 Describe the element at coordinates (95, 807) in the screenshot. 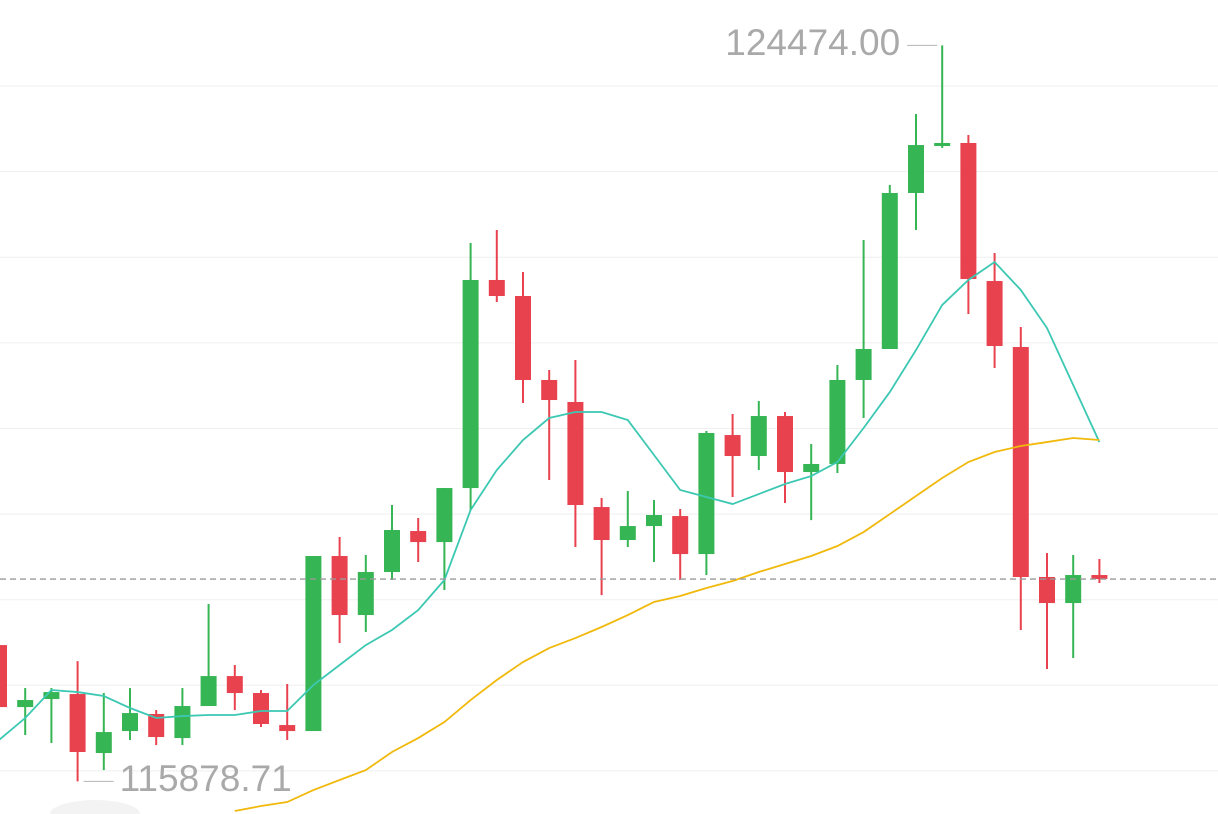

I see `decoration` at that location.